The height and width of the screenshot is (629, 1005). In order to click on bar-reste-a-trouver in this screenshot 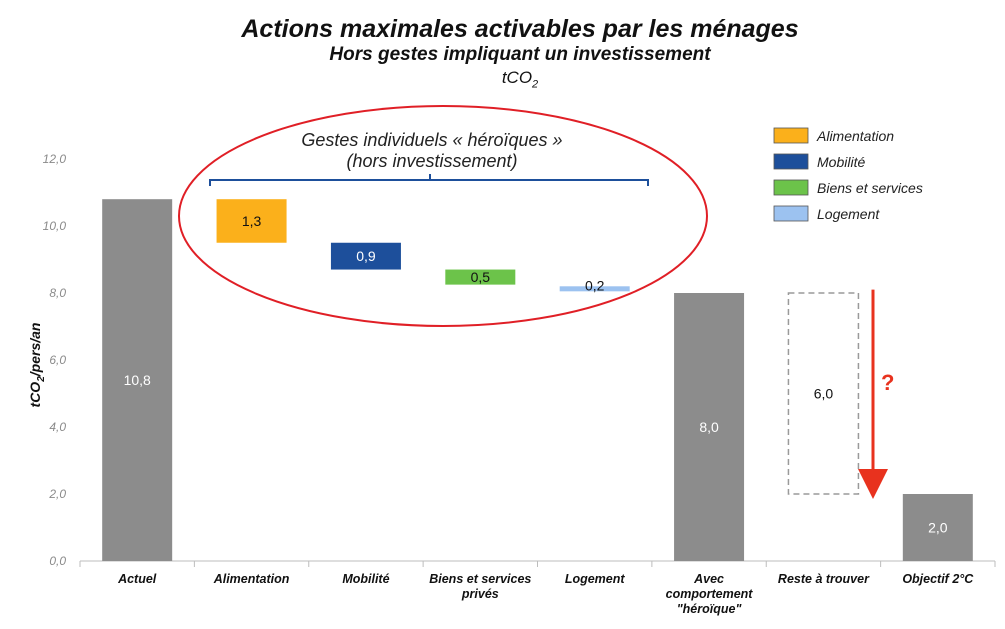, I will do `click(823, 393)`.